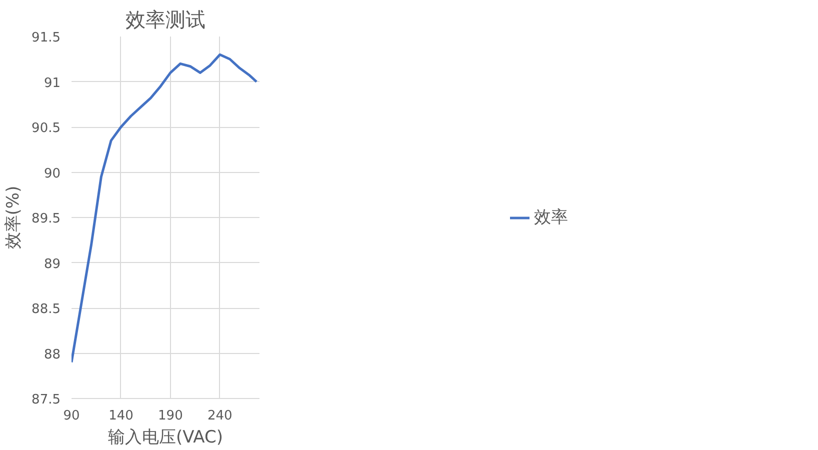  Describe the element at coordinates (551, 217) in the screenshot. I see `legend-label: 效率` at that location.